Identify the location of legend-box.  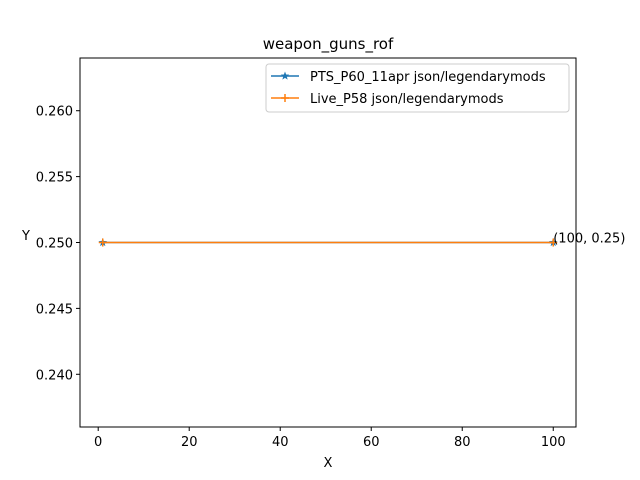
(417, 88).